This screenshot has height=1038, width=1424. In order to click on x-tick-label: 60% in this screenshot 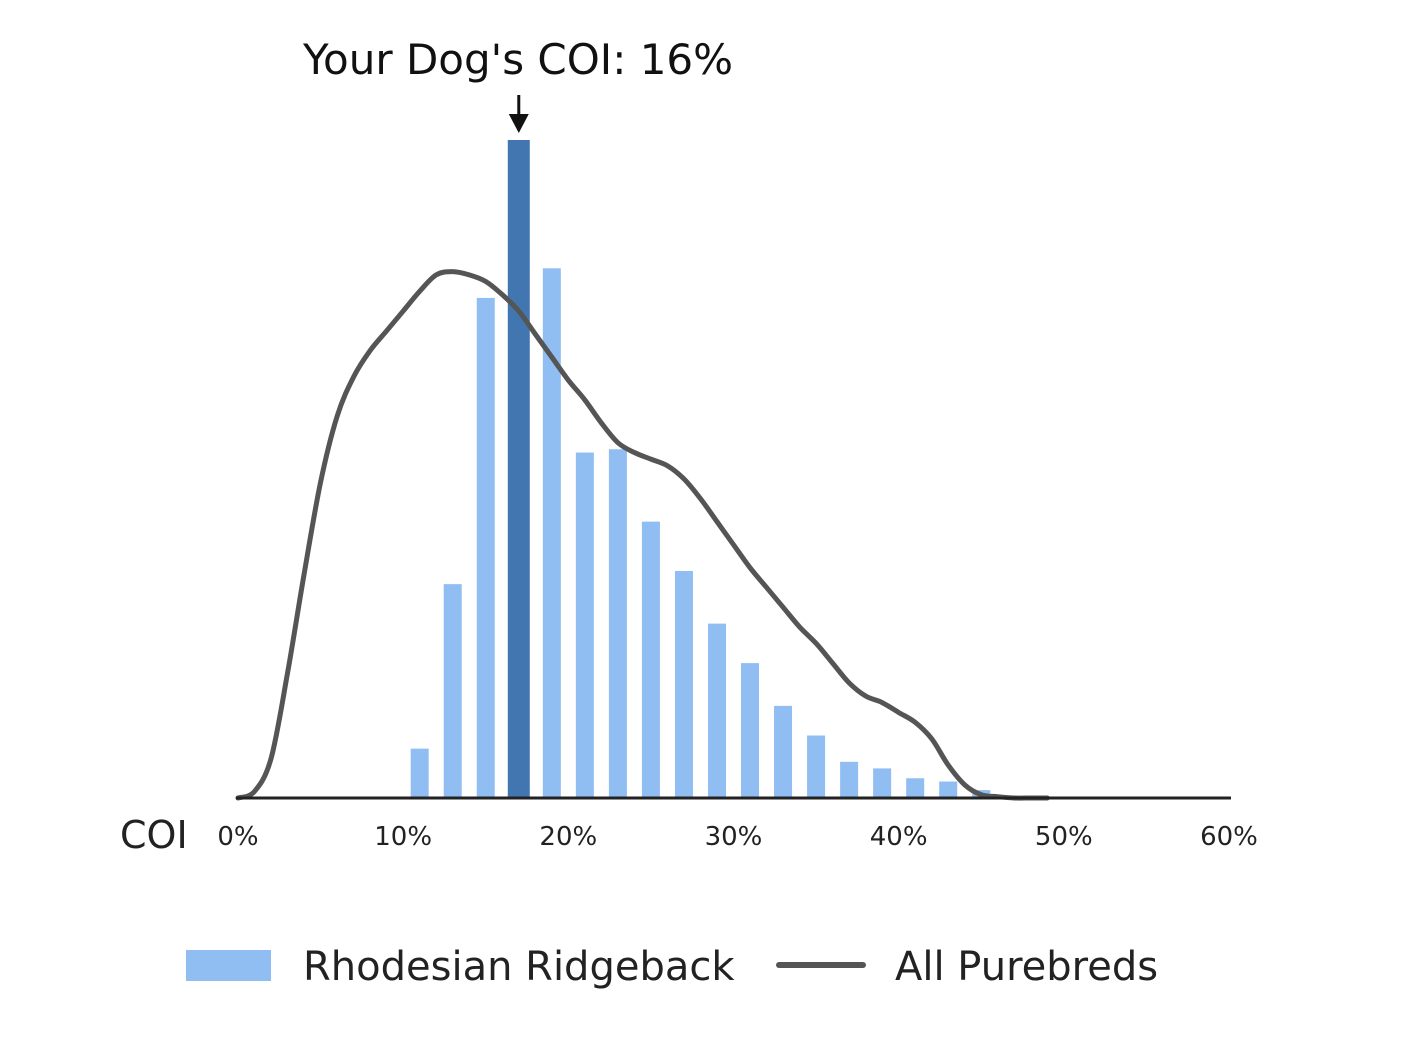, I will do `click(1229, 837)`.